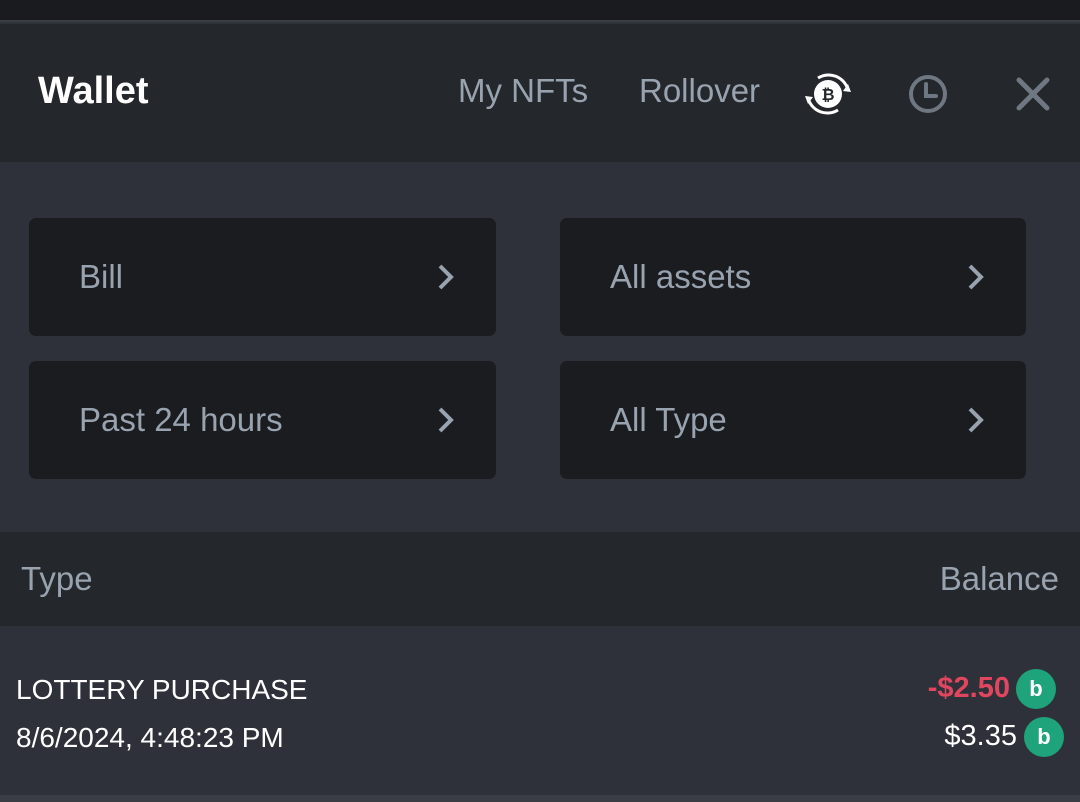 Image resolution: width=1080 pixels, height=802 pixels. What do you see at coordinates (93, 91) in the screenshot?
I see `page-title: Wallet` at bounding box center [93, 91].